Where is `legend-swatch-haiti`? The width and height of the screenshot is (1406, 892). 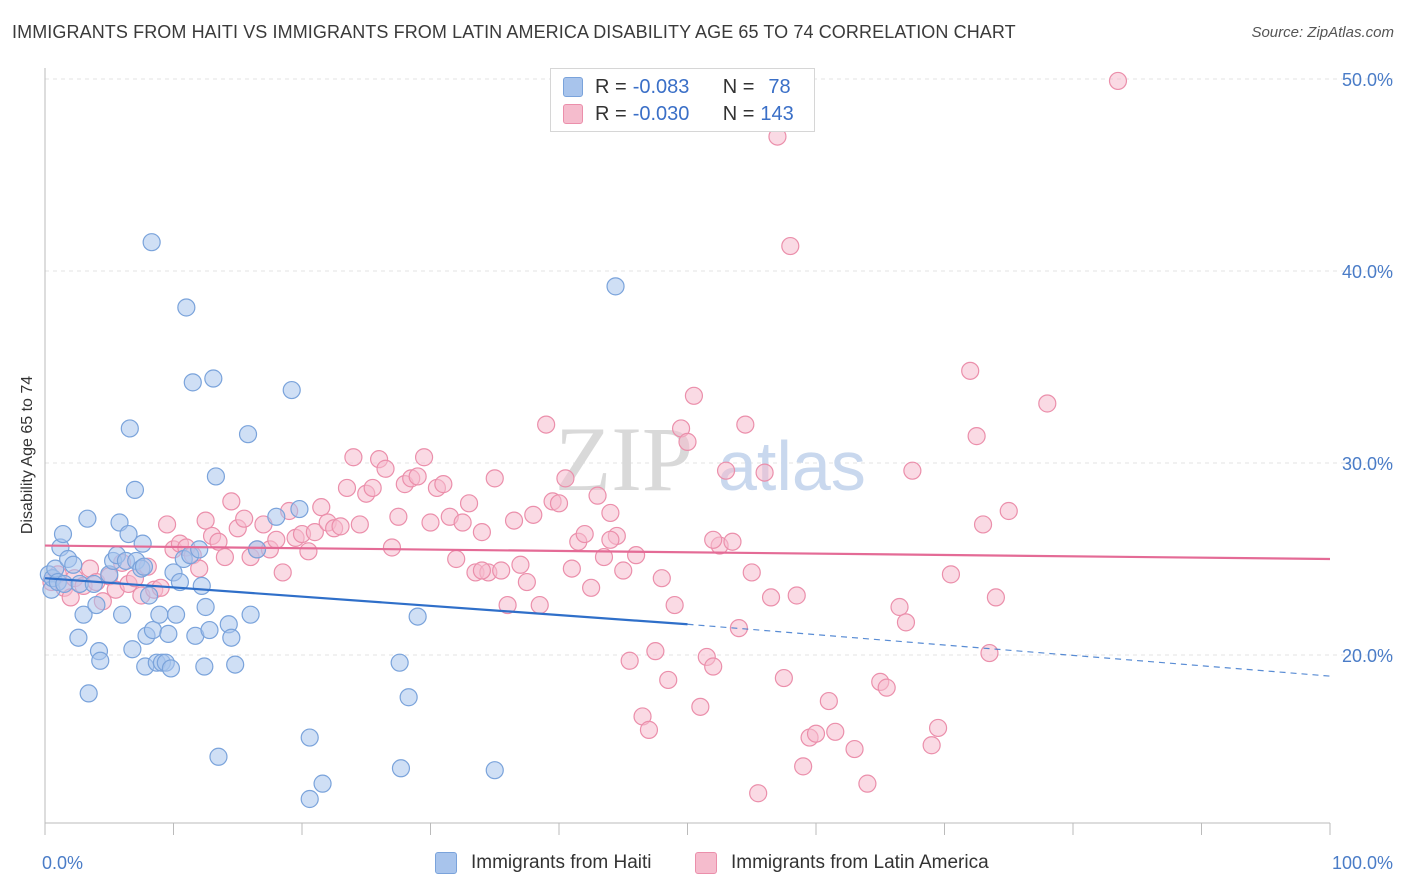 legend-swatch-haiti is located at coordinates (446, 863).